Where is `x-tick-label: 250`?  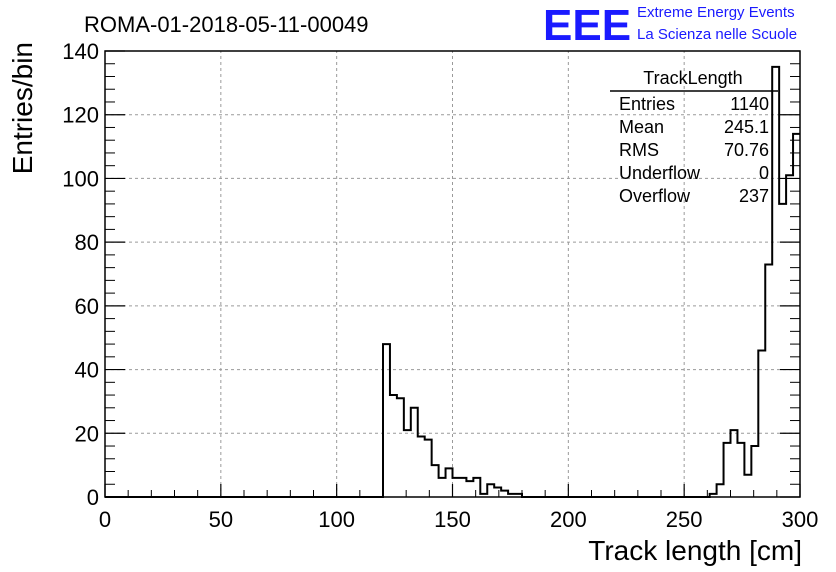 x-tick-label: 250 is located at coordinates (684, 519).